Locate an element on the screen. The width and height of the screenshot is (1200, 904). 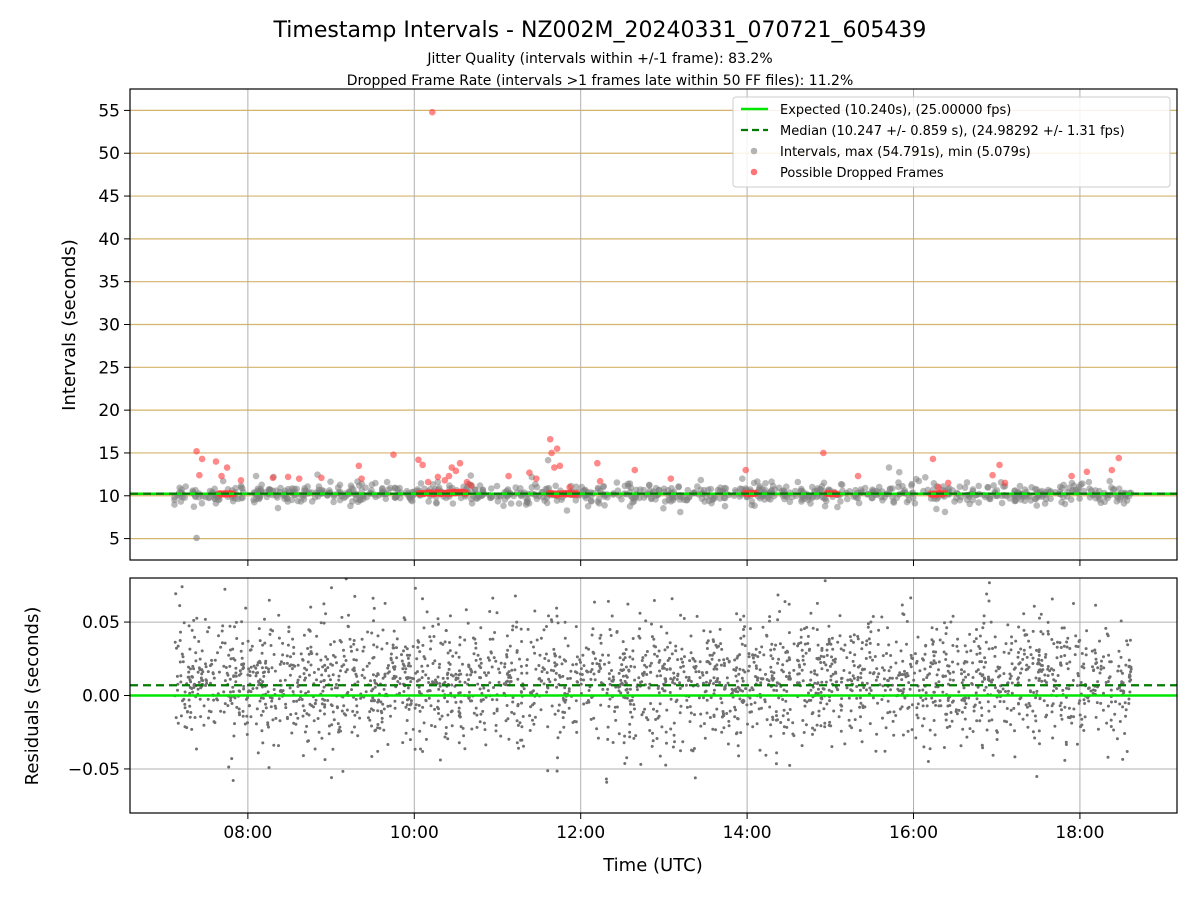
bottom-reference-lines is located at coordinates (653, 690).